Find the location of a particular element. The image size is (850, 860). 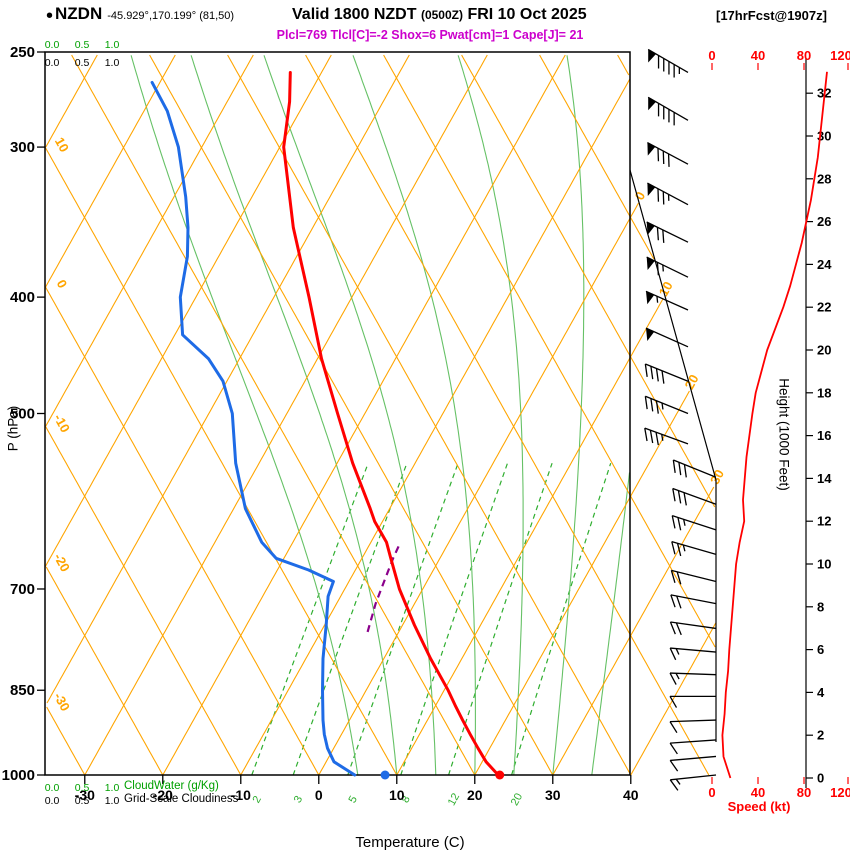

temperature-tick-label: -30 is located at coordinates (85, 795).